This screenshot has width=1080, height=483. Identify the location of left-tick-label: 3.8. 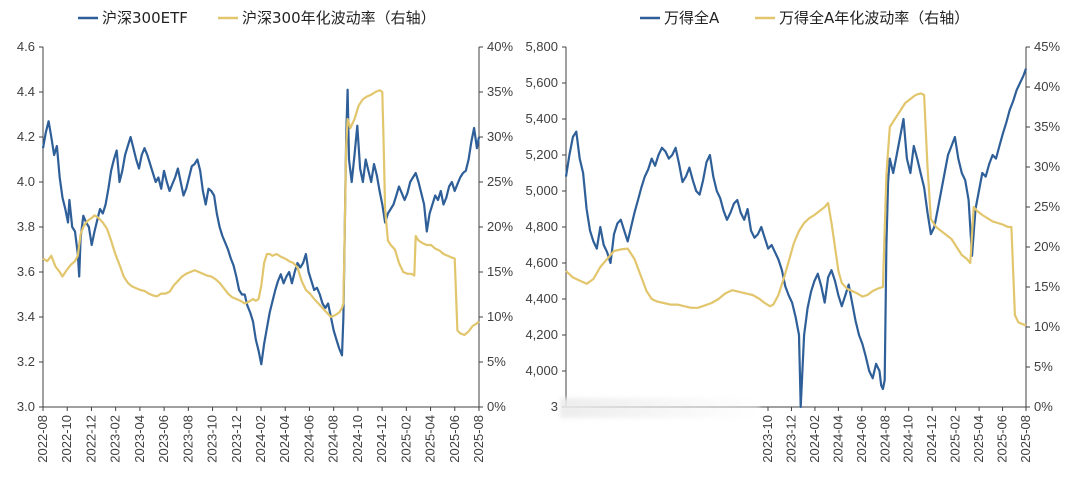
(26, 226).